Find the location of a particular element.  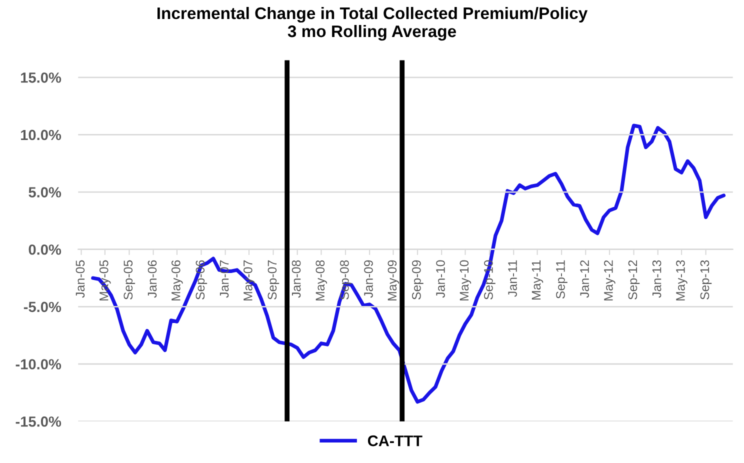

x-tick-label: May-07 is located at coordinates (249, 280).